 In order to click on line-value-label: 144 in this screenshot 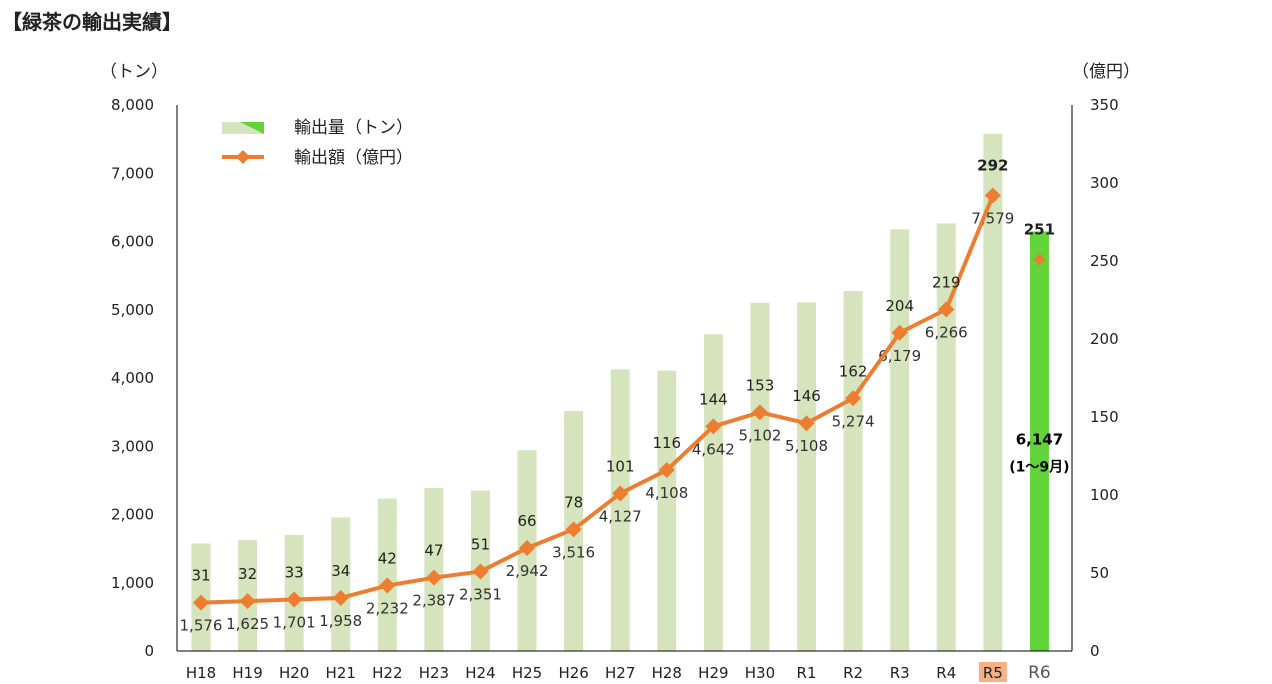, I will do `click(713, 399)`.